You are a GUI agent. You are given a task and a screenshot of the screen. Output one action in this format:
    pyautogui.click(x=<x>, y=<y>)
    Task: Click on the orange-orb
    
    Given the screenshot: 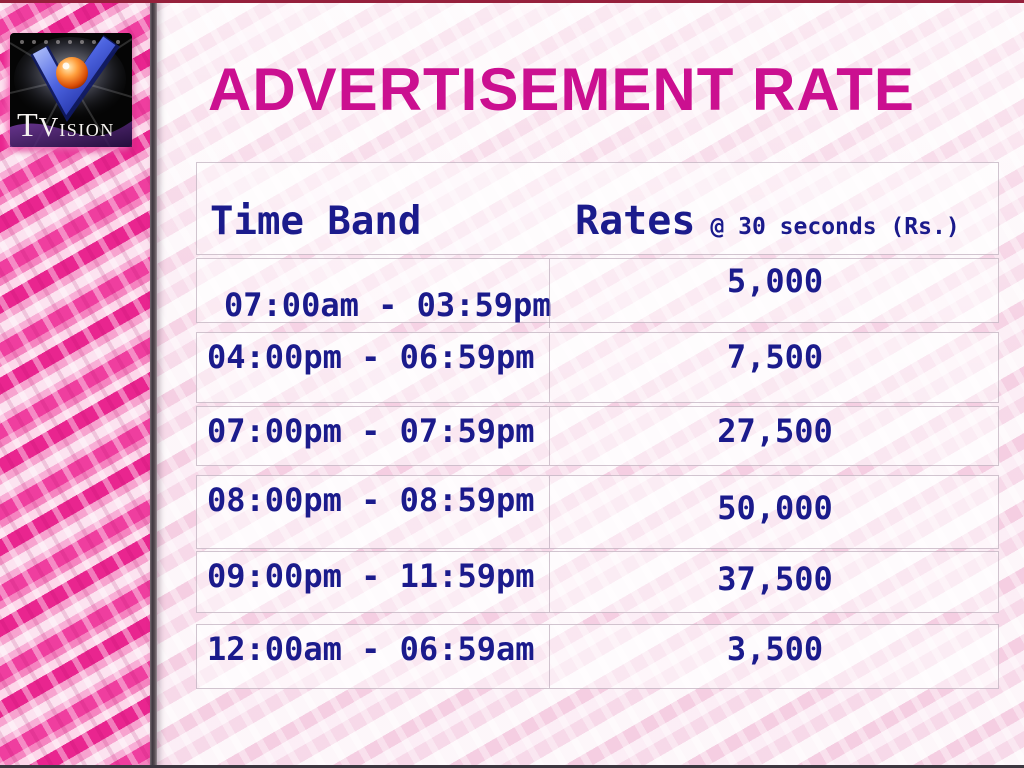 What is the action you would take?
    pyautogui.click(x=72, y=73)
    